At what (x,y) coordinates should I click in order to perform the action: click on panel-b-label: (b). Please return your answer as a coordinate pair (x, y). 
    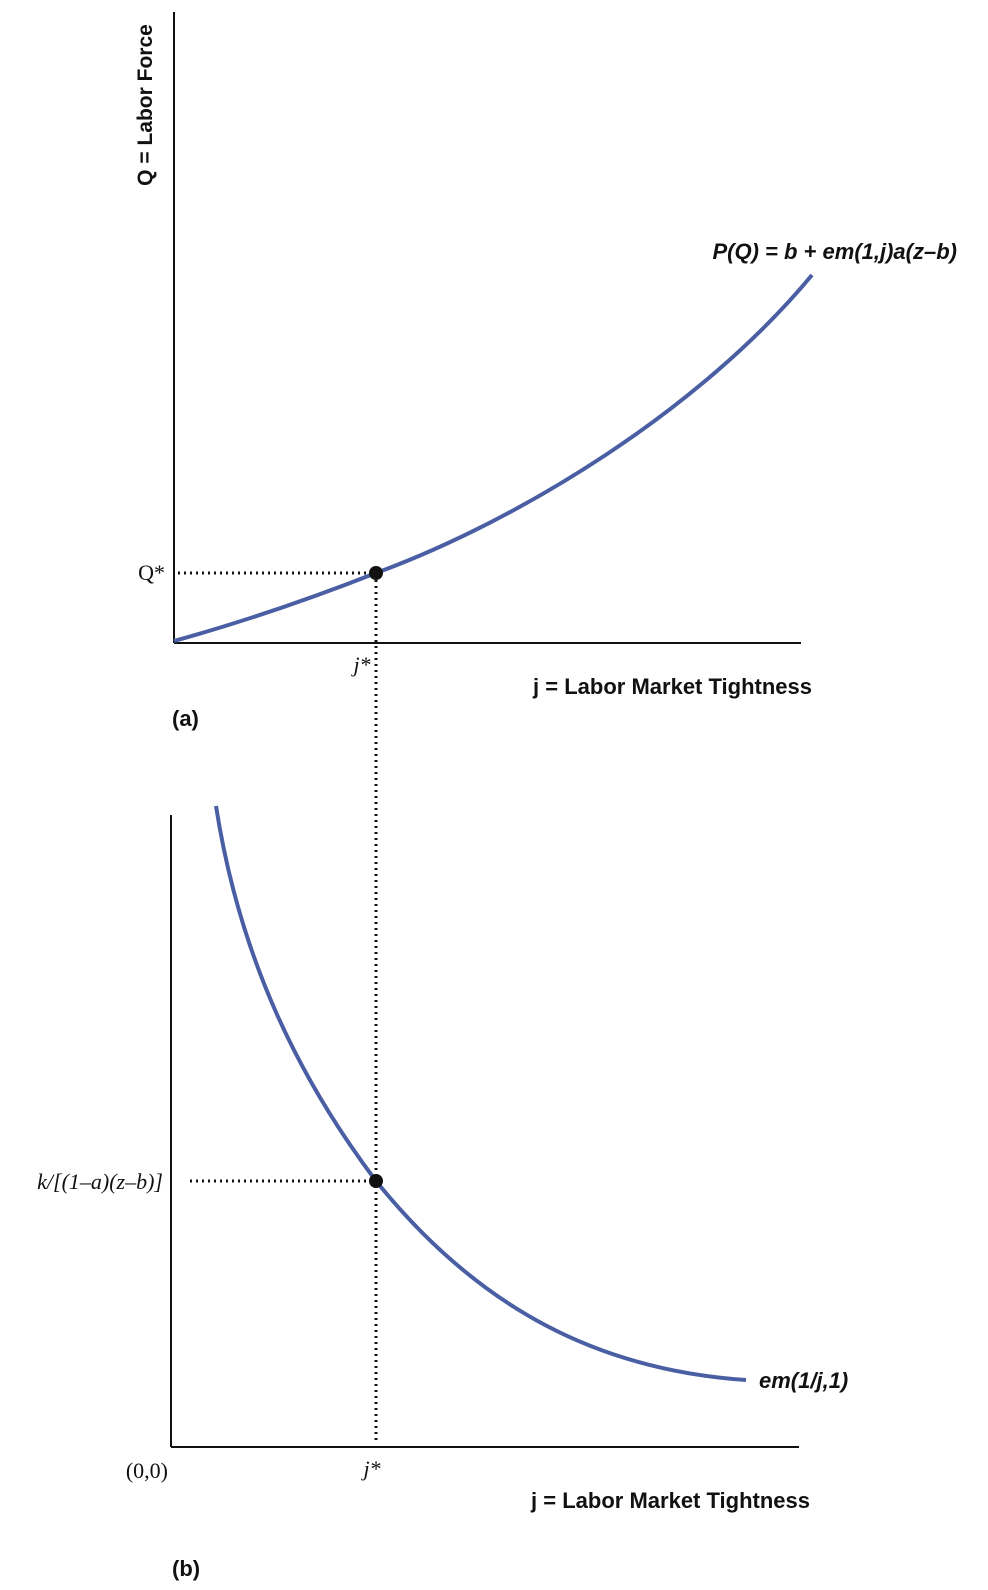
    Looking at the image, I should click on (186, 1568).